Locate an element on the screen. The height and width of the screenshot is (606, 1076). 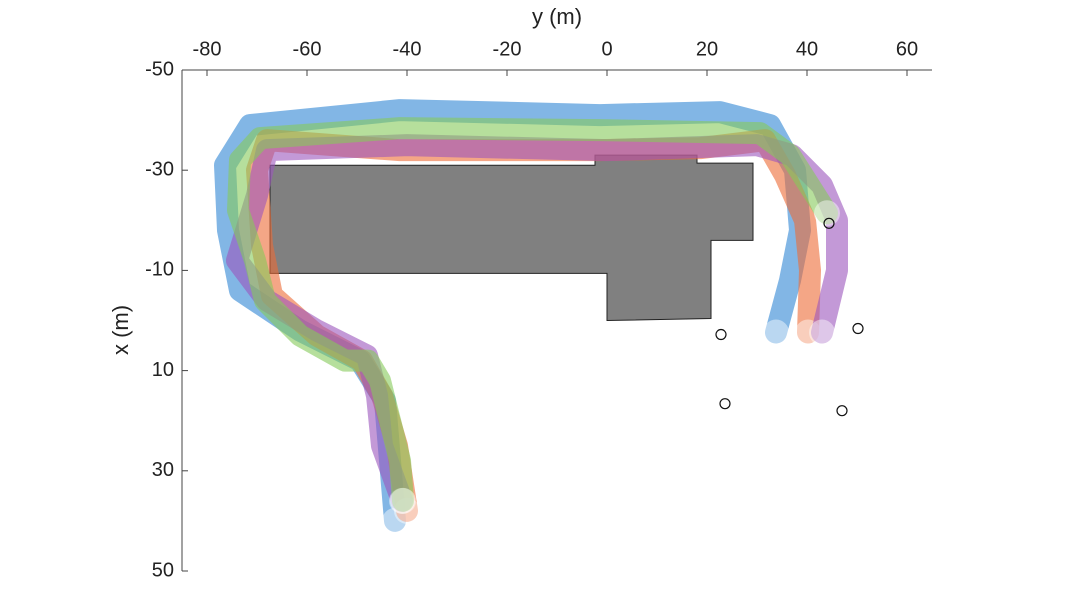
x-tick-label: 40 is located at coordinates (807, 49).